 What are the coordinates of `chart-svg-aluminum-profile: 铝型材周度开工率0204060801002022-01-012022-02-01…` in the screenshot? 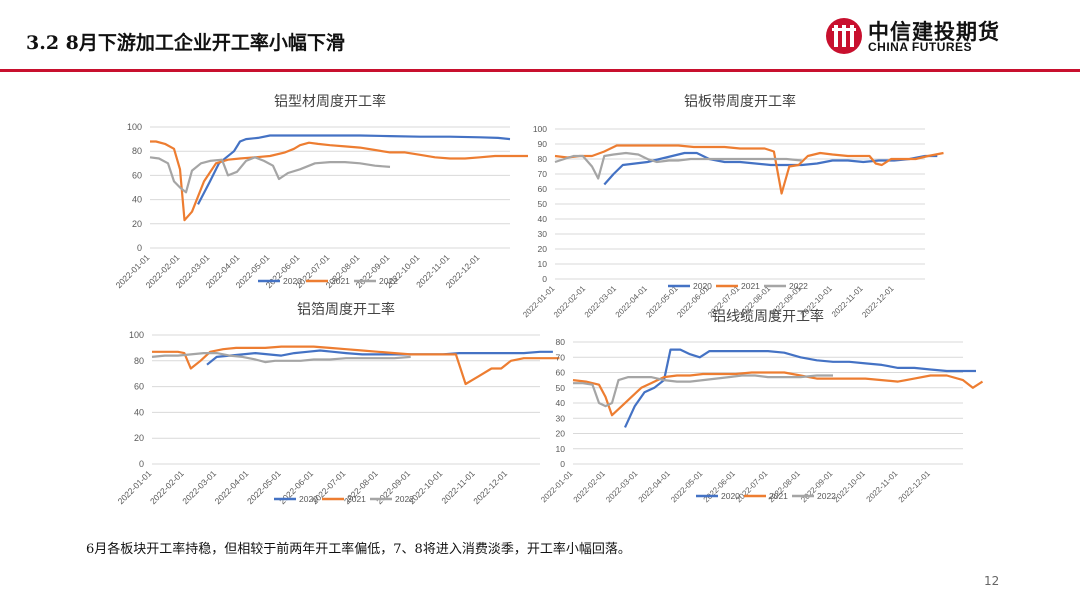 It's located at (321, 191).